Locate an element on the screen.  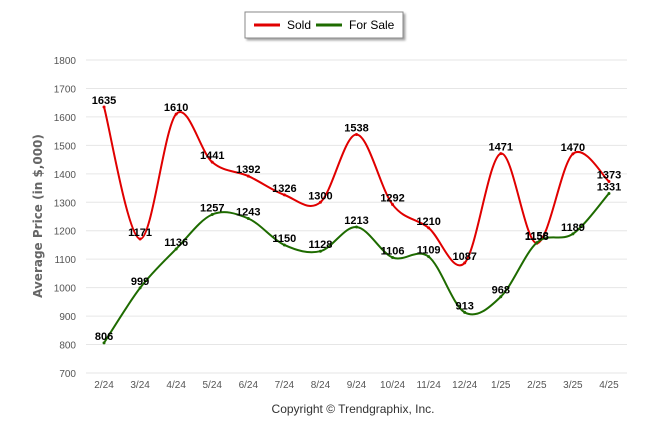
x-tick-label: 9/24 is located at coordinates (357, 385).